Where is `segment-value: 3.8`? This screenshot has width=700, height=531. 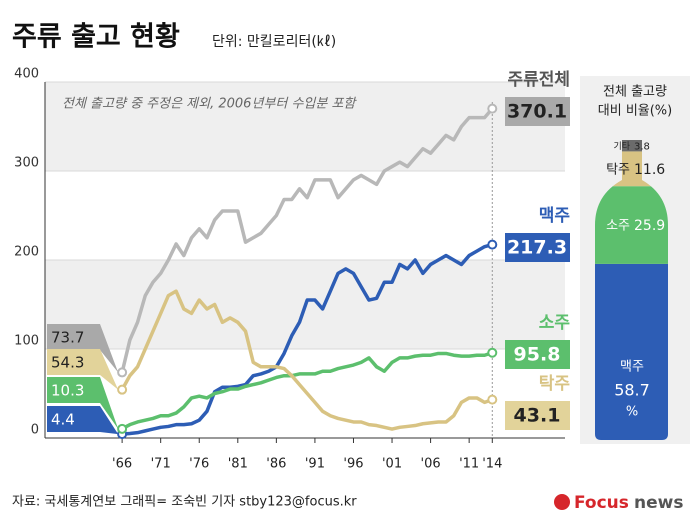
segment-value: 3.8 is located at coordinates (642, 147).